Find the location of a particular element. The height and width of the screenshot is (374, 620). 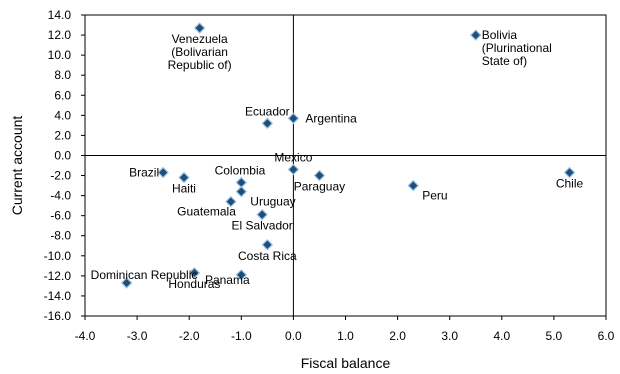

y-tick-label: -12.0 is located at coordinates (58, 276).